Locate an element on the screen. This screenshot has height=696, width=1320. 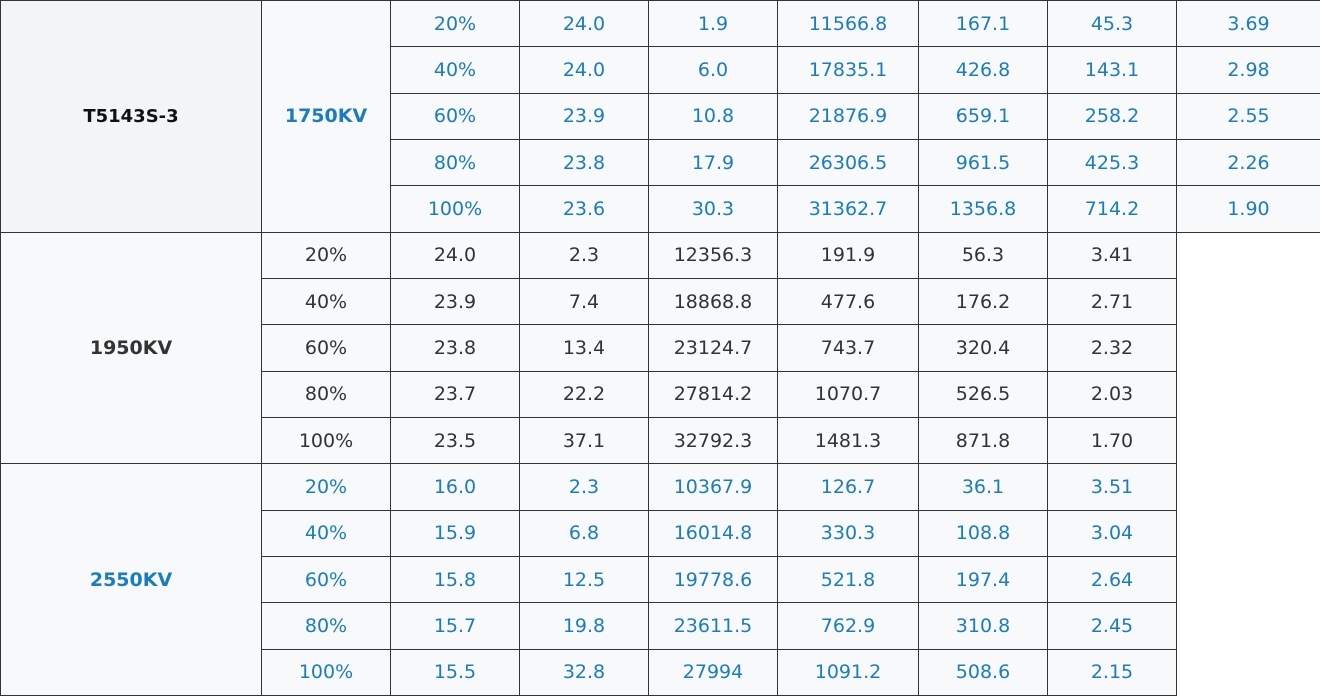
value-cell: 2.98 is located at coordinates (1248, 70).